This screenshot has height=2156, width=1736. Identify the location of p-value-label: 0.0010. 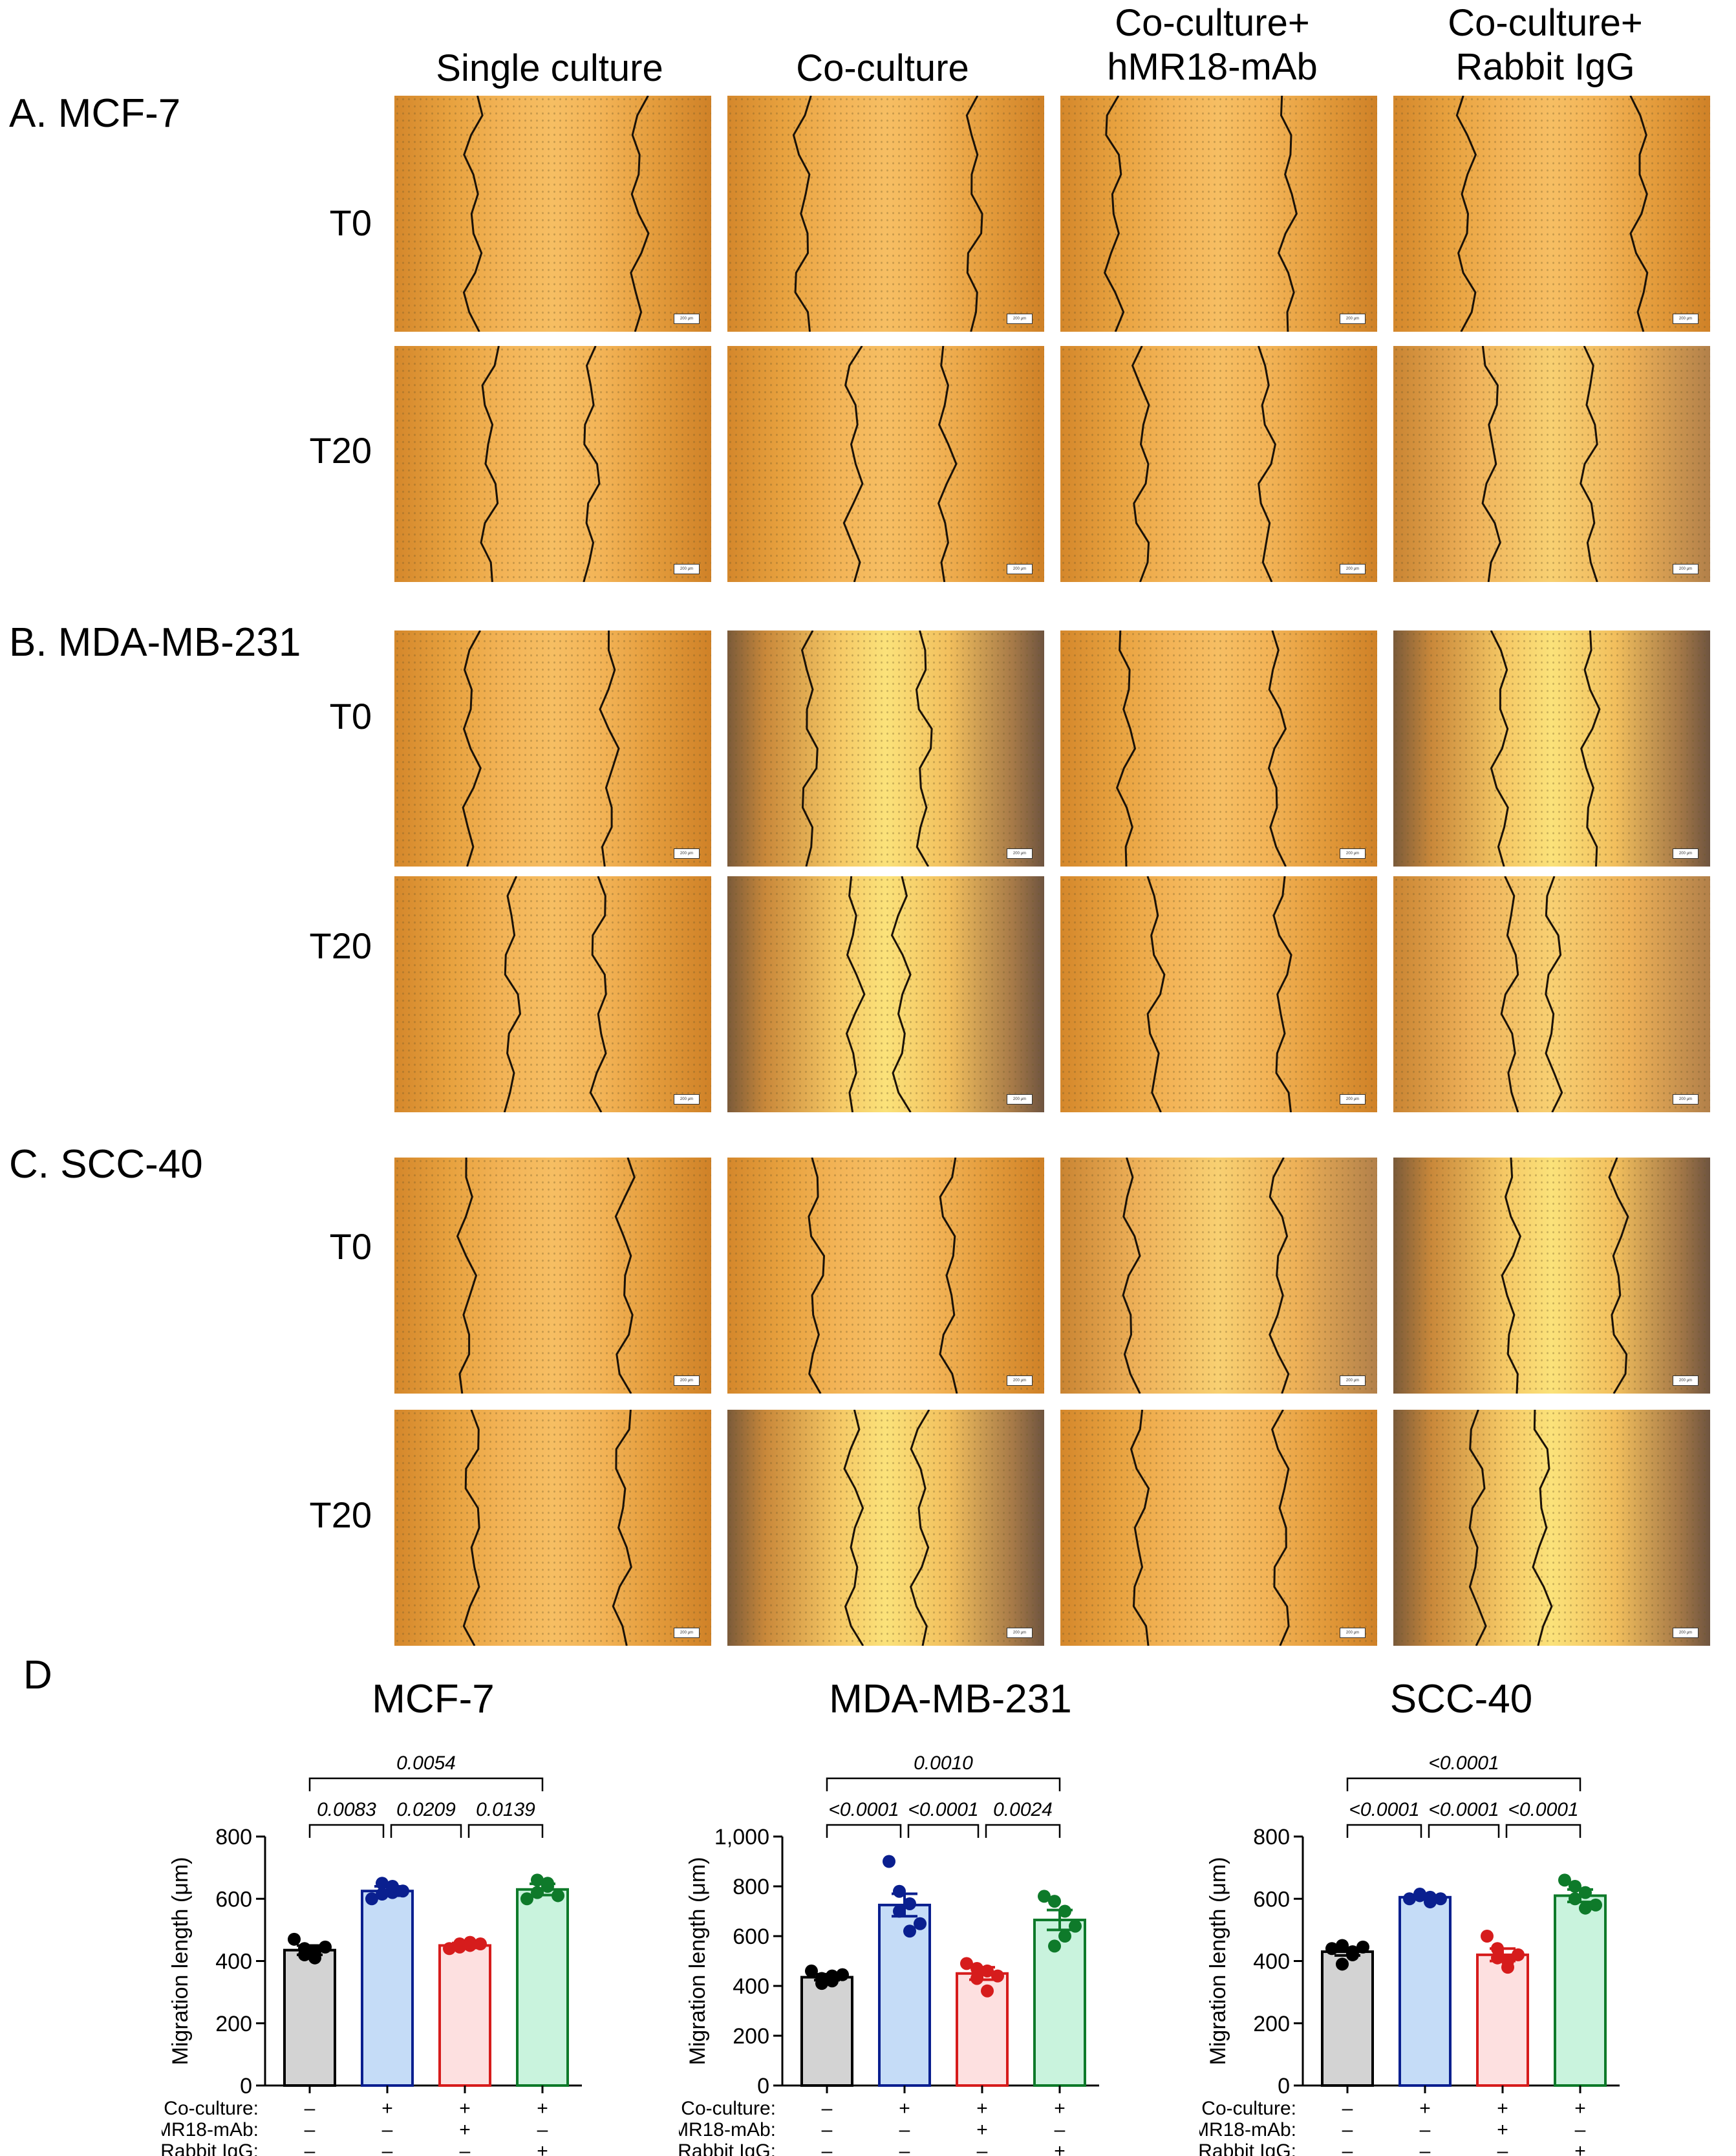
(943, 1763).